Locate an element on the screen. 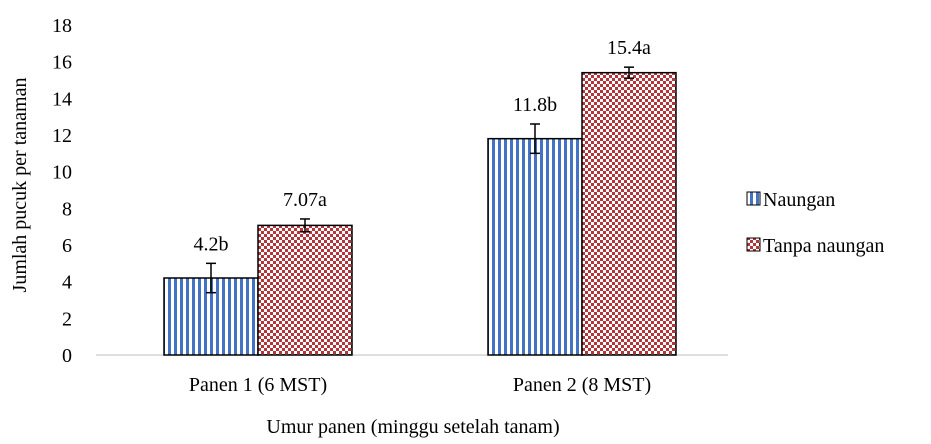  y-tick-label: 2 is located at coordinates (67, 319).